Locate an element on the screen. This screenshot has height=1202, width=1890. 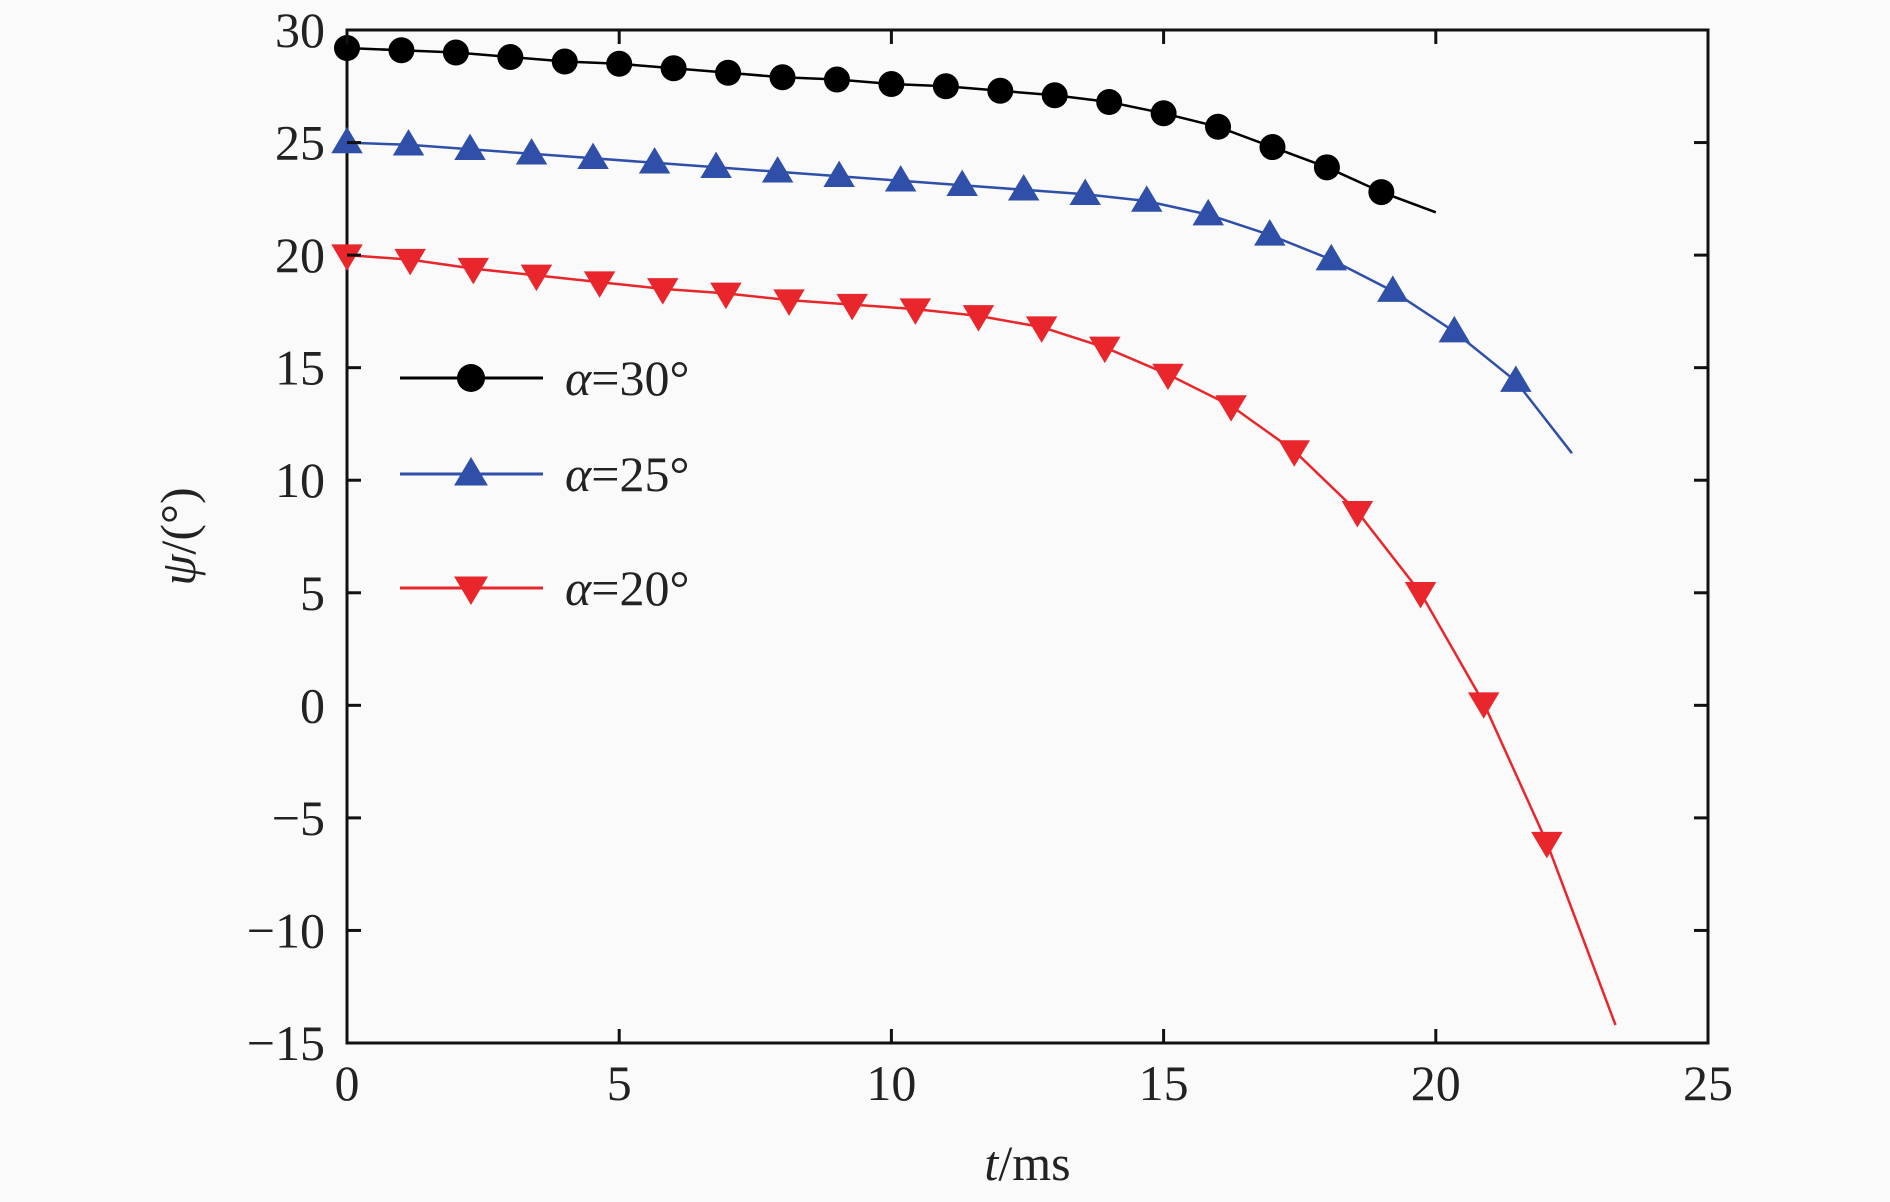
x-axis-title: t/ms is located at coordinates (1027, 1163).